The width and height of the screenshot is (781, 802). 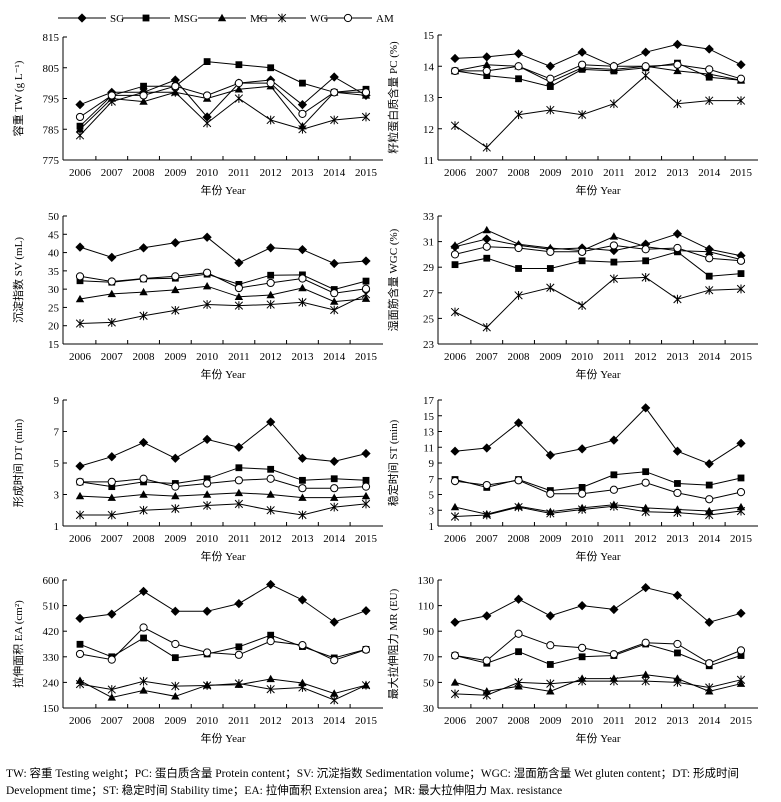 What do you see at coordinates (429, 433) in the screenshot?
I see `y-tick-label: 13` at bounding box center [429, 433].